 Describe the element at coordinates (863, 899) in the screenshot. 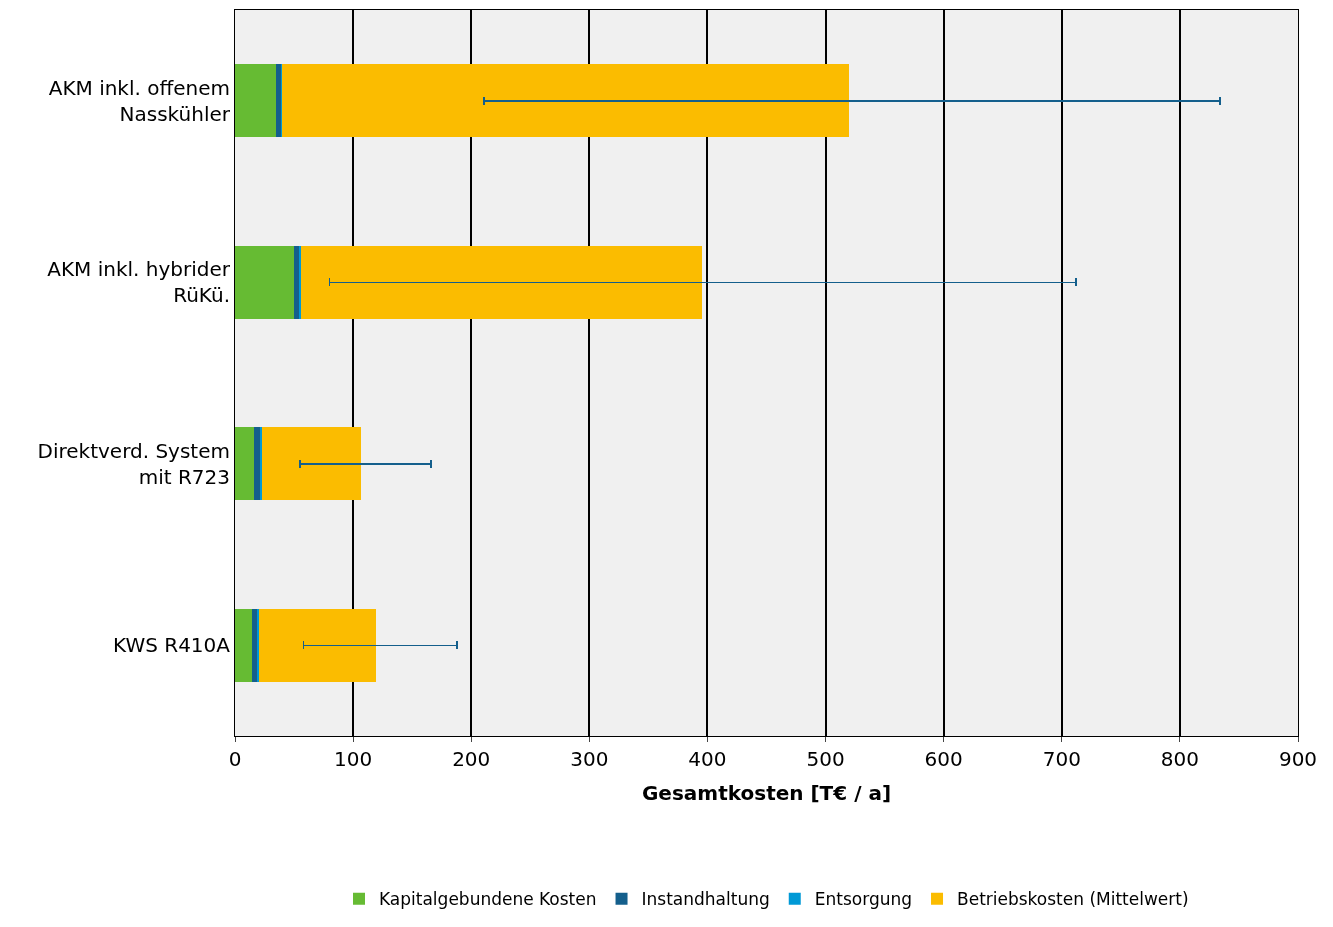

I see `legend-label: Entsorgung` at that location.